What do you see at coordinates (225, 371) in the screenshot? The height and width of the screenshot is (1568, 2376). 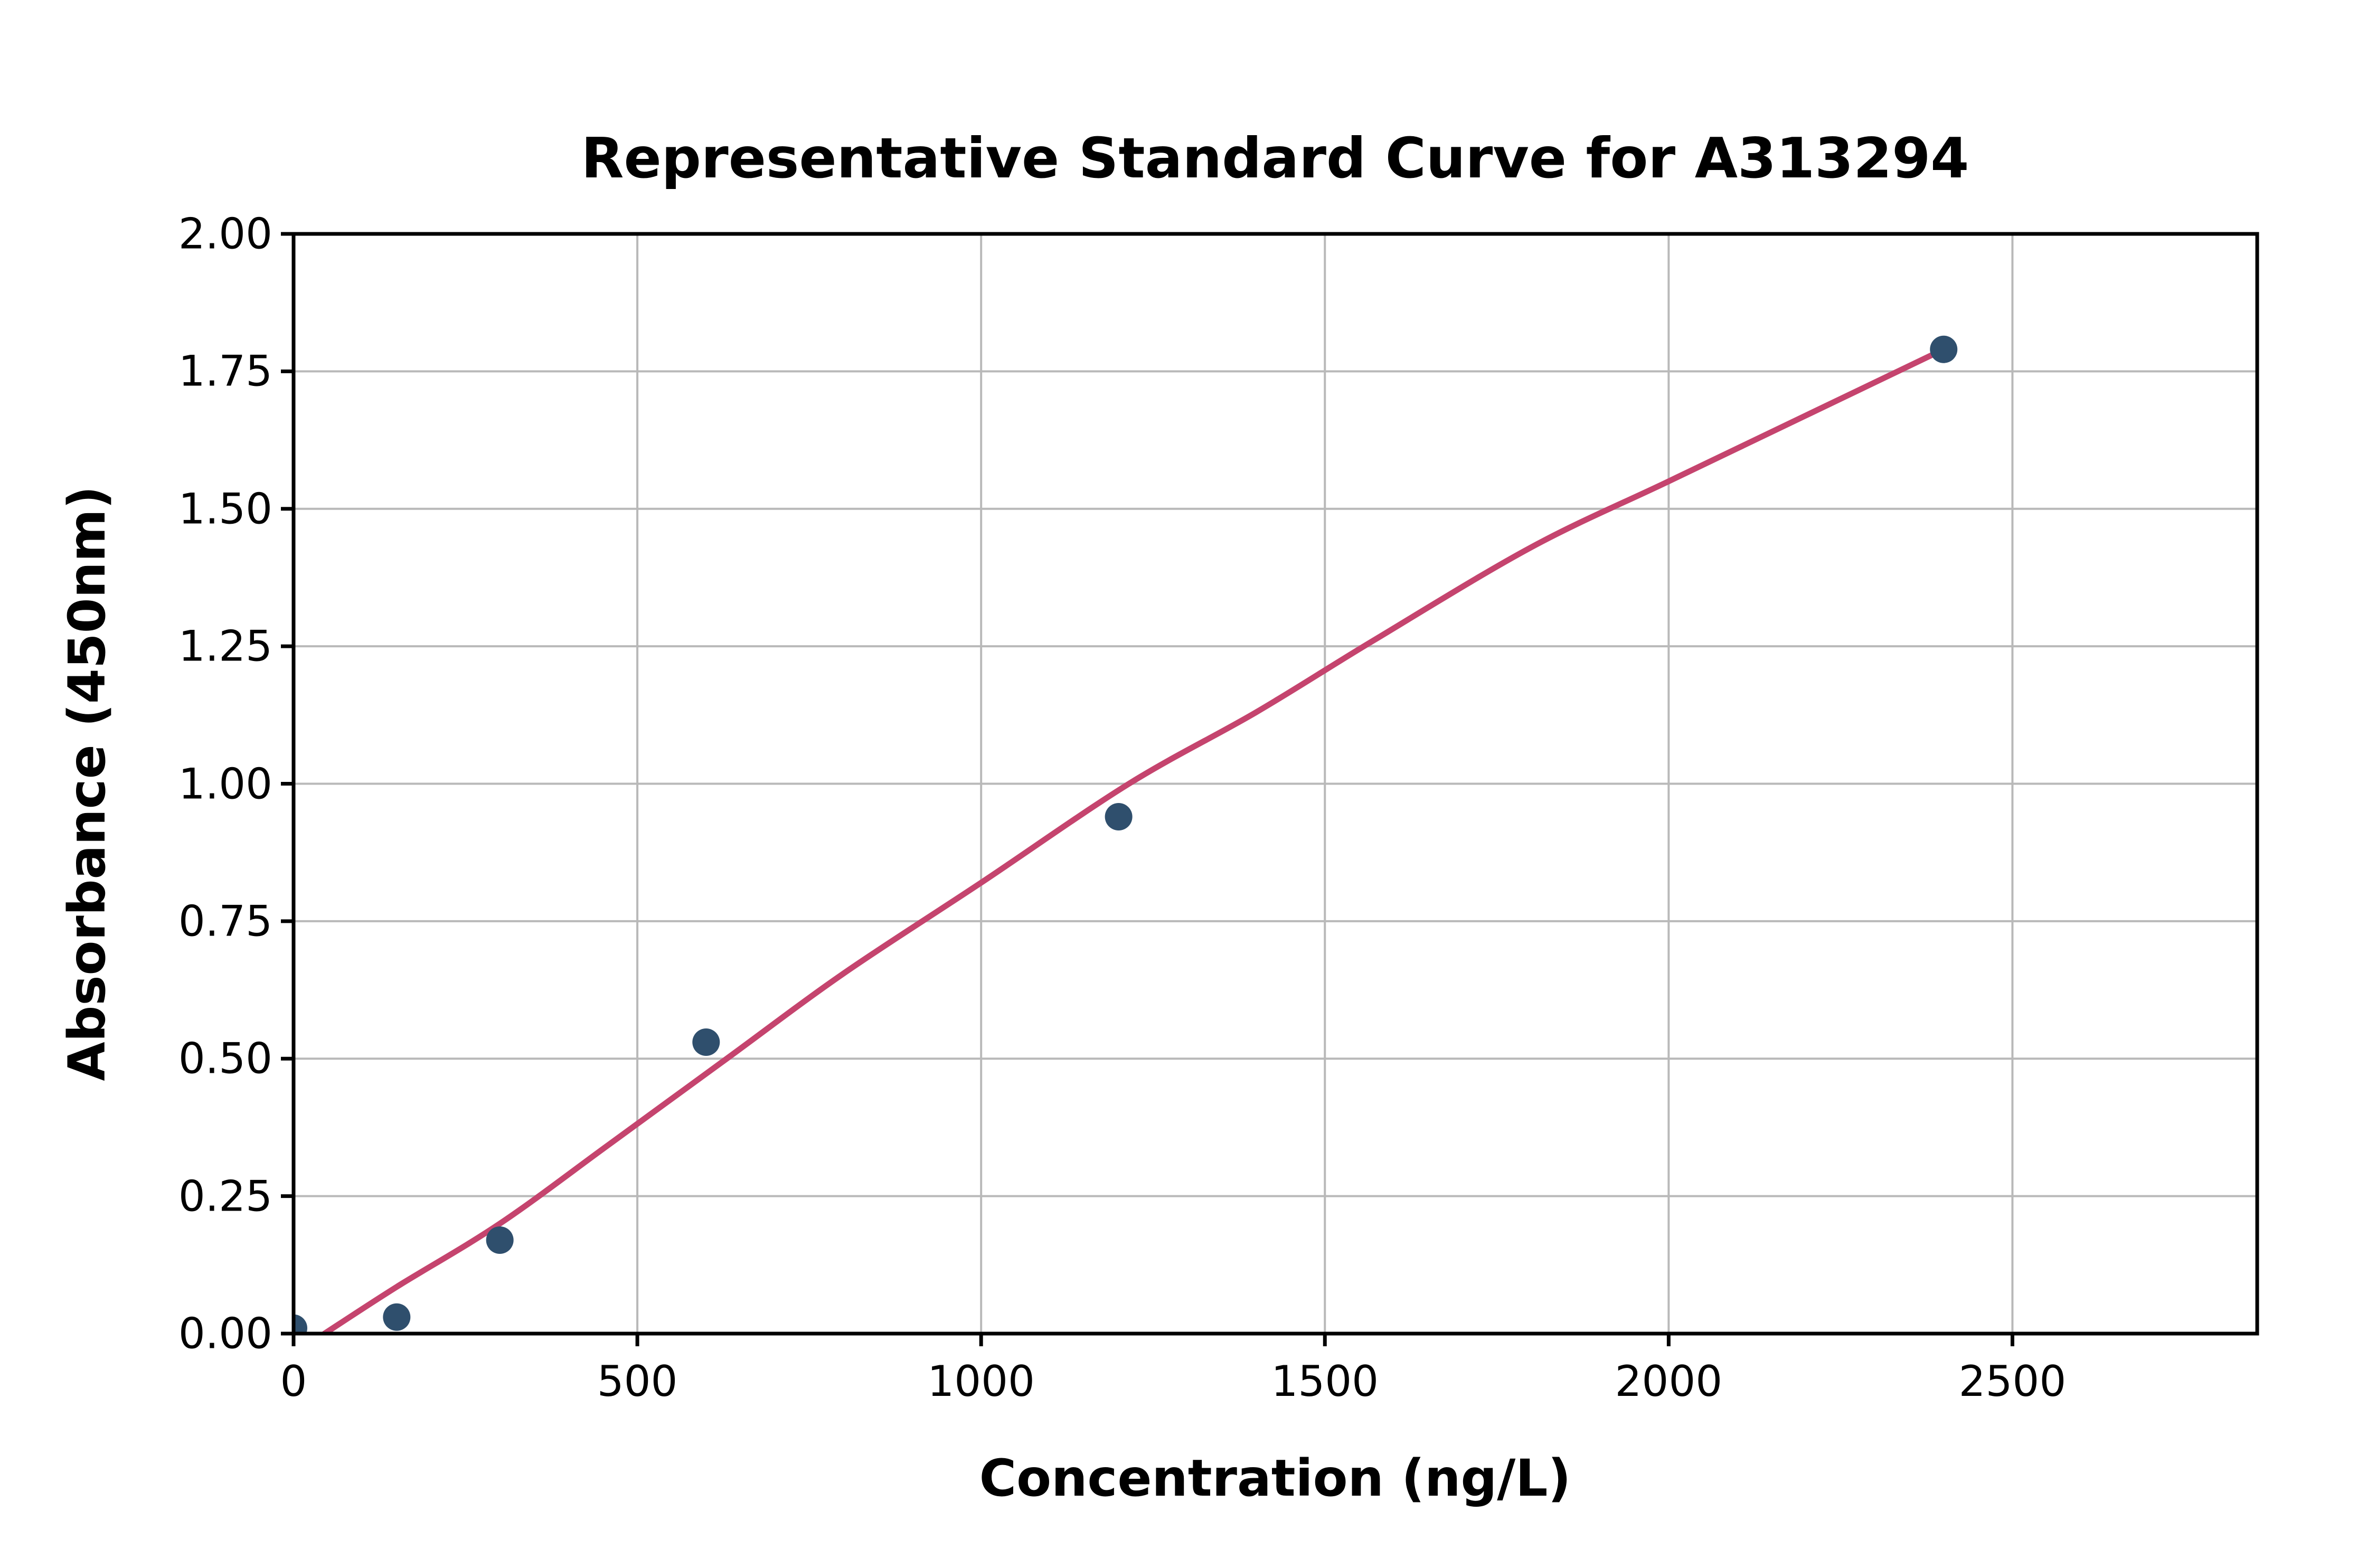 I see `y-tick-label: 1.75` at bounding box center [225, 371].